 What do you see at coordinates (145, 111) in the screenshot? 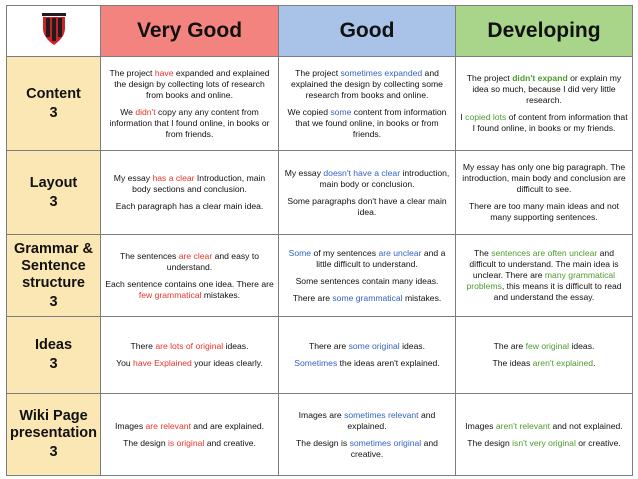
I see `highlighted-phrase: didn't` at bounding box center [145, 111].